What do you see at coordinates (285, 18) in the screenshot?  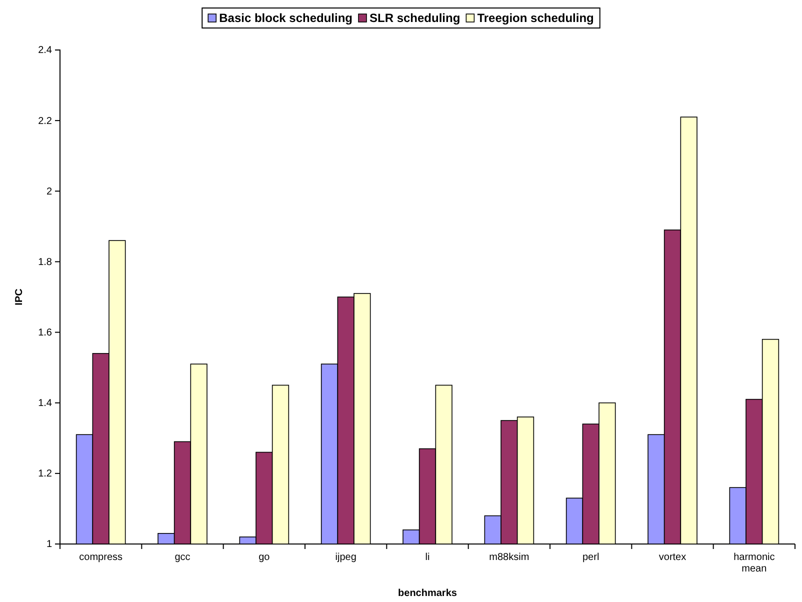 I see `legend-label: Basic block scheduling` at bounding box center [285, 18].